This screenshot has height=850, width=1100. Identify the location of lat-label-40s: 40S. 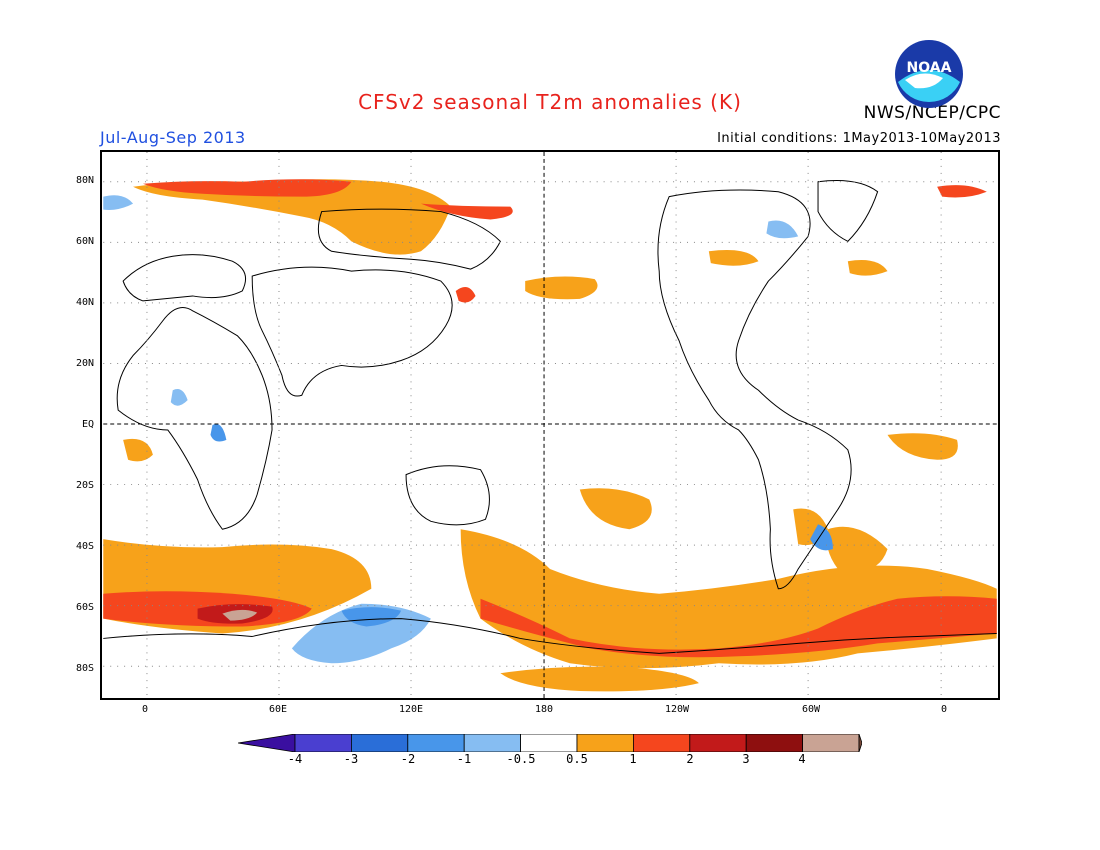
(84, 546).